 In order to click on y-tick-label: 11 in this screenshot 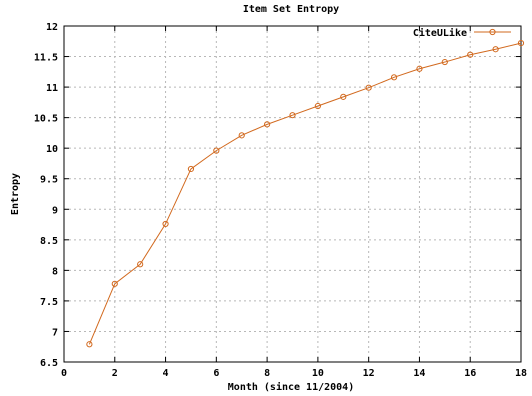, I will do `click(52, 88)`.